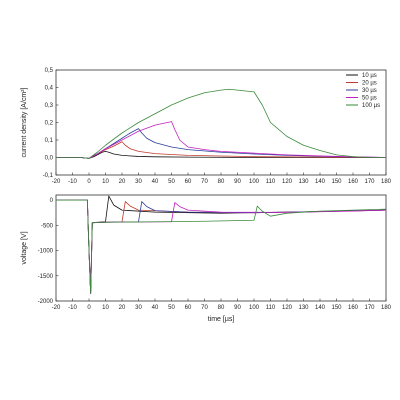  What do you see at coordinates (369, 91) in the screenshot?
I see `legend-label: 30 µs` at bounding box center [369, 91].